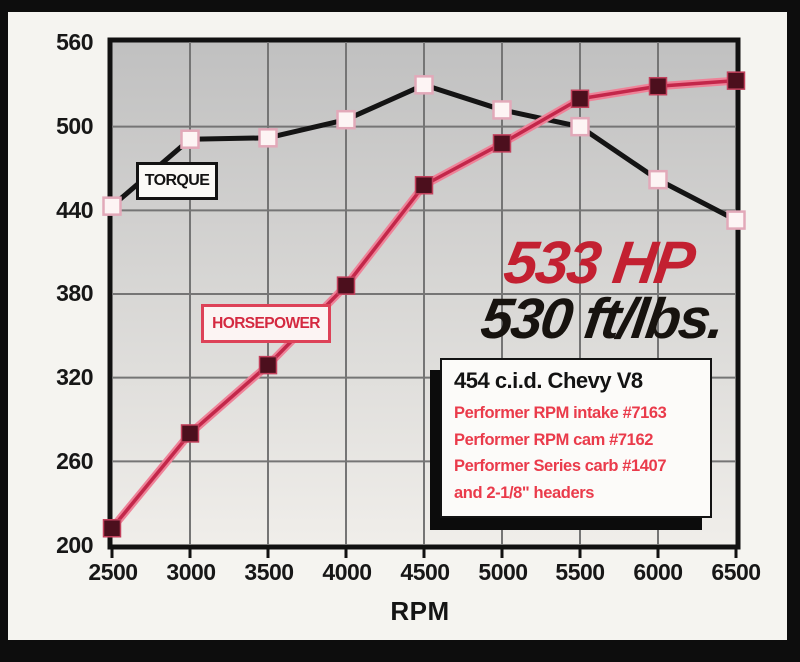  What do you see at coordinates (553, 439) in the screenshot?
I see `spec-box-line: Performer RPM cam #7162` at bounding box center [553, 439].